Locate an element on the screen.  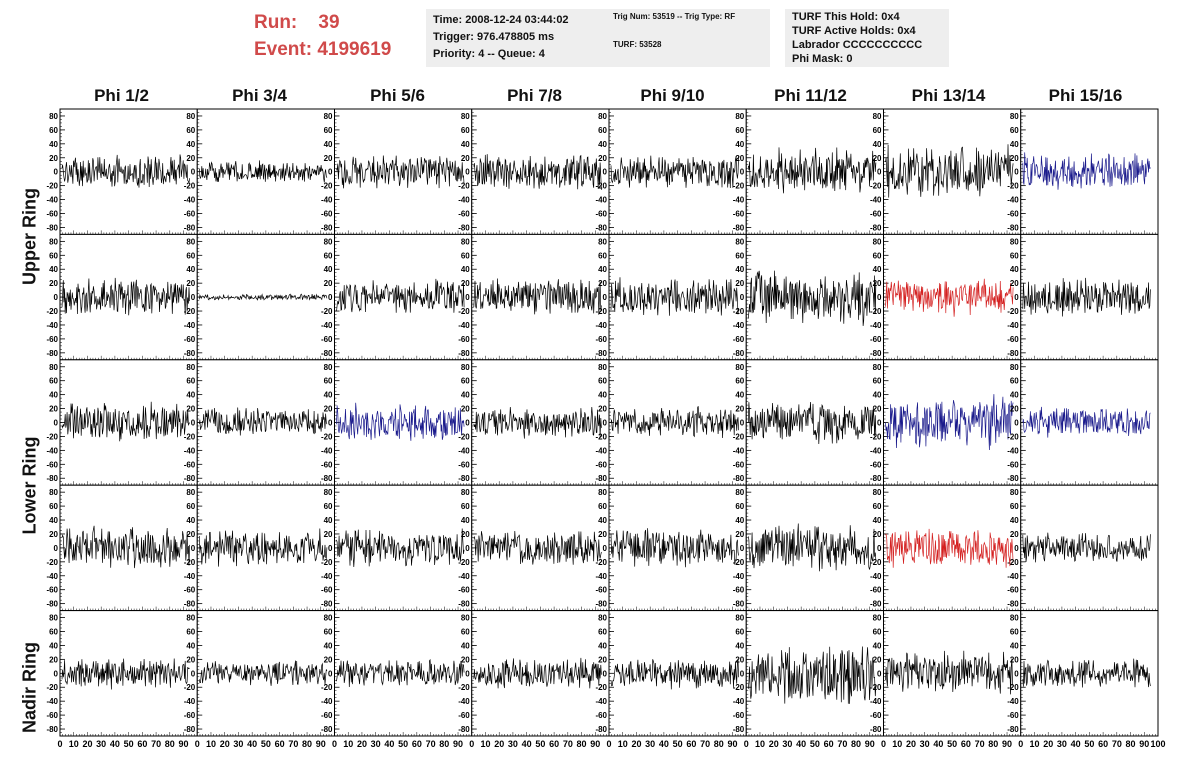
turf-text: TURF: 53528 is located at coordinates (637, 44).